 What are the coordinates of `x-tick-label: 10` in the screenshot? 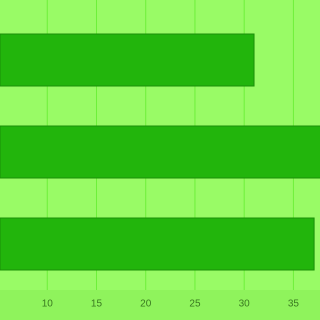 It's located at (48, 304).